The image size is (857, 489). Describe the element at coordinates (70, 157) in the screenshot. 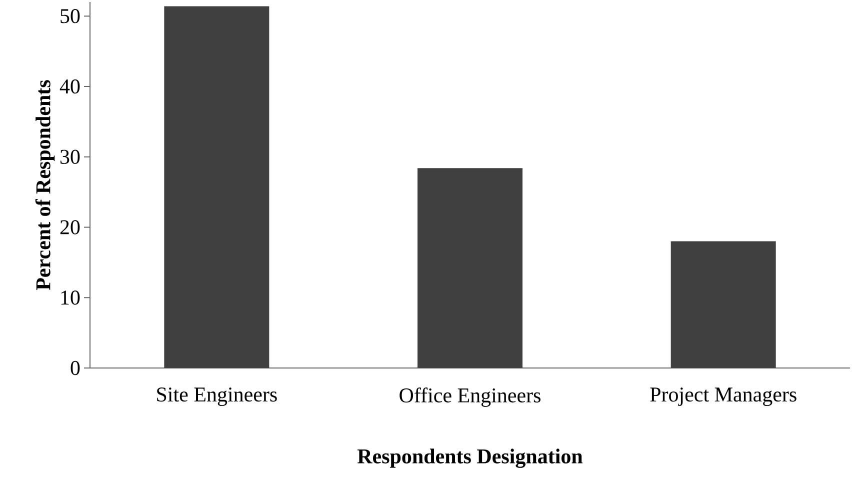

I see `y-tick-label: 30` at that location.